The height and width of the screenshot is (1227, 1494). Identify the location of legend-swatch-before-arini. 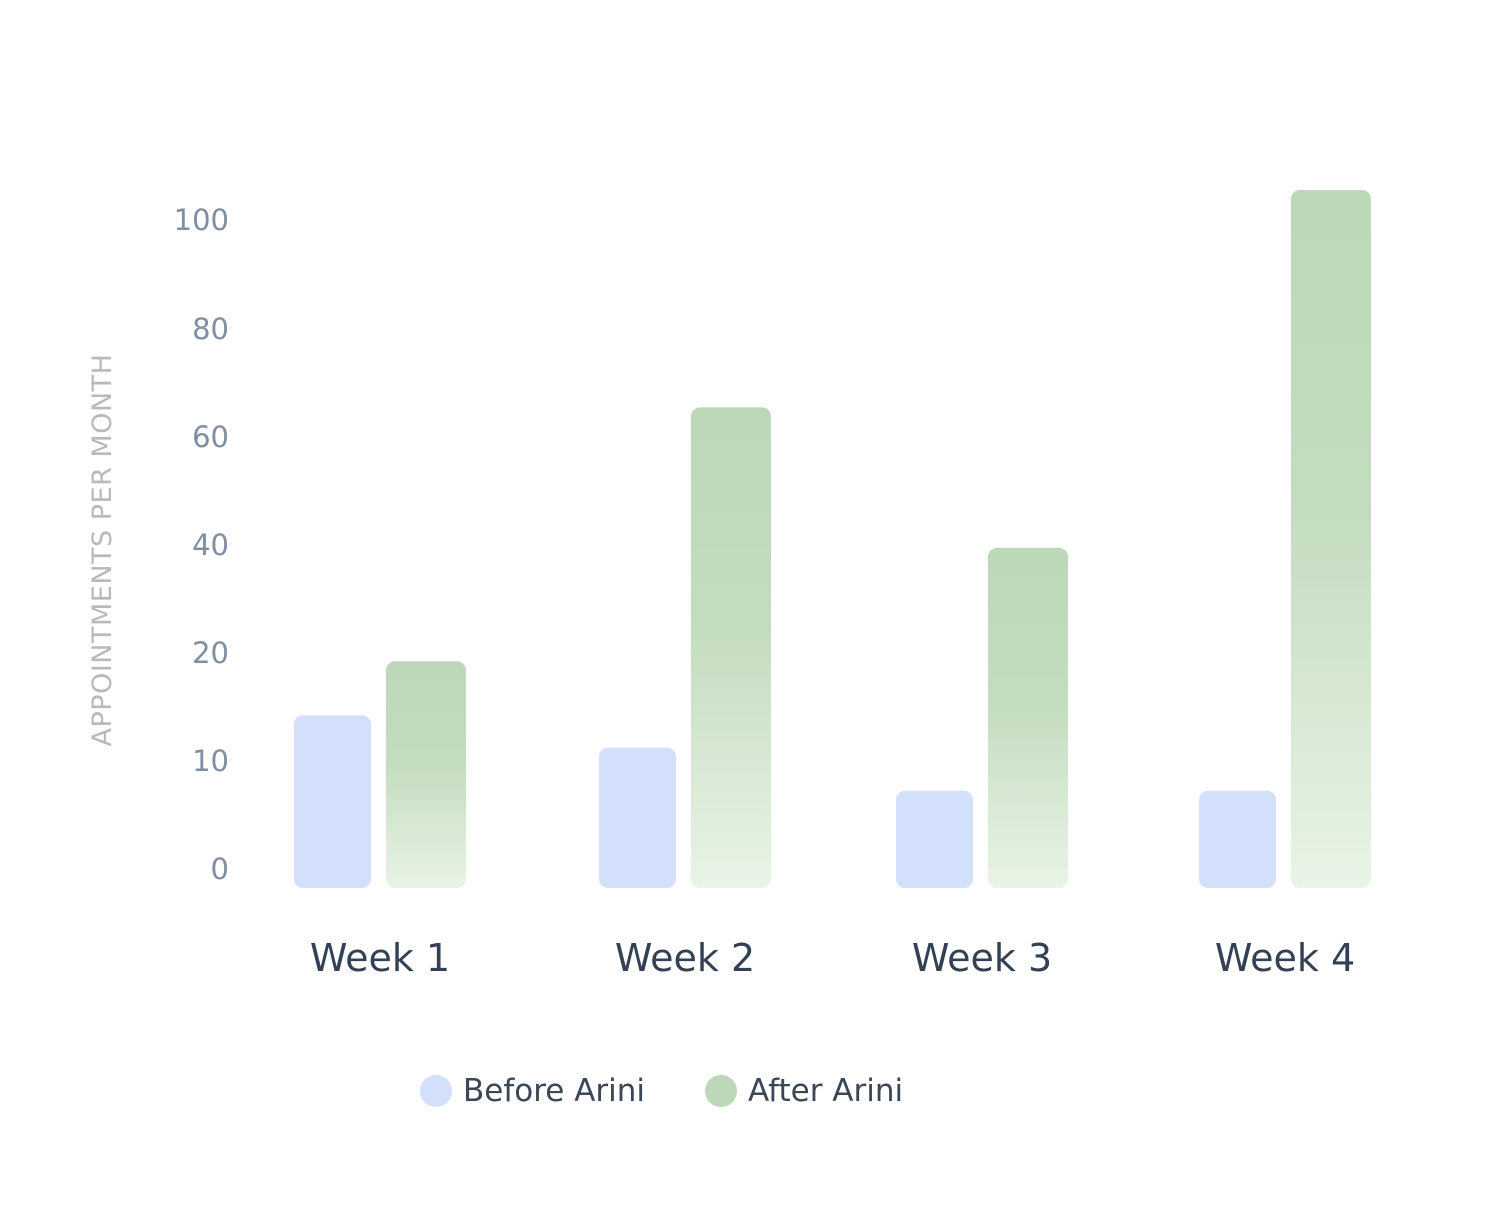
(436, 1091).